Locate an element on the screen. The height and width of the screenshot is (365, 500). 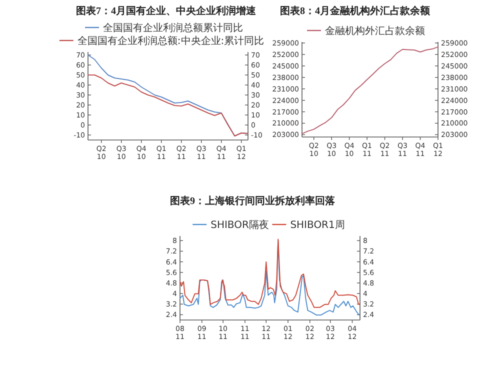
chart-title: 图表8：4月金融机构外汇占款余额 is located at coordinates (355, 11).